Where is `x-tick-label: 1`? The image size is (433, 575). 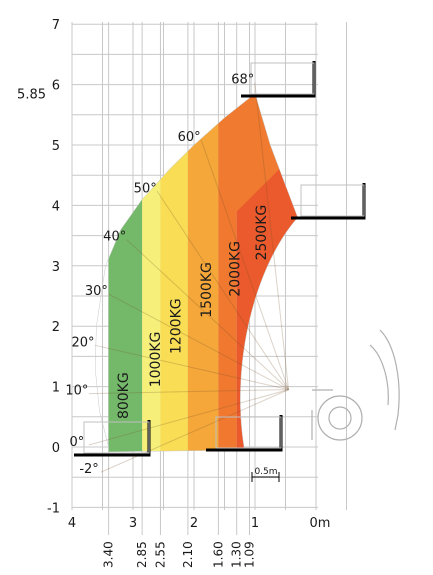
x-tick-label: 1 is located at coordinates (255, 523).